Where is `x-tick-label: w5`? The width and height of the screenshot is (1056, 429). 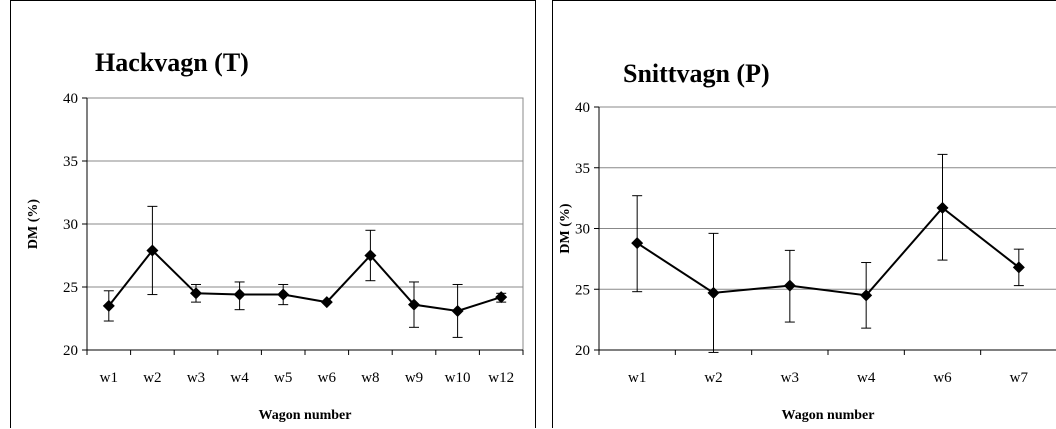
x-tick-label: w5 is located at coordinates (283, 378).